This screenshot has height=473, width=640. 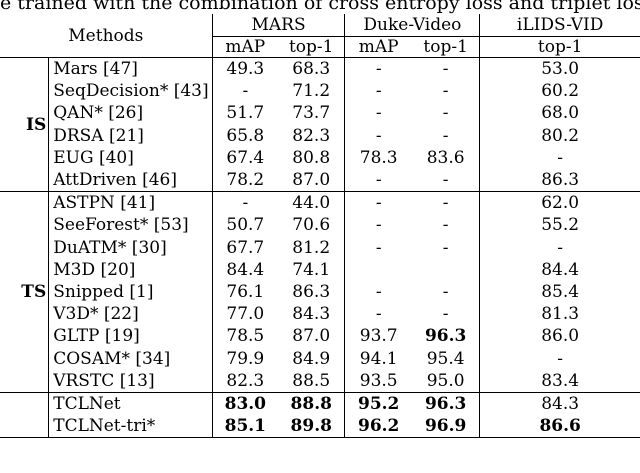 I want to click on value-cell: 86.3, so click(x=559, y=180).